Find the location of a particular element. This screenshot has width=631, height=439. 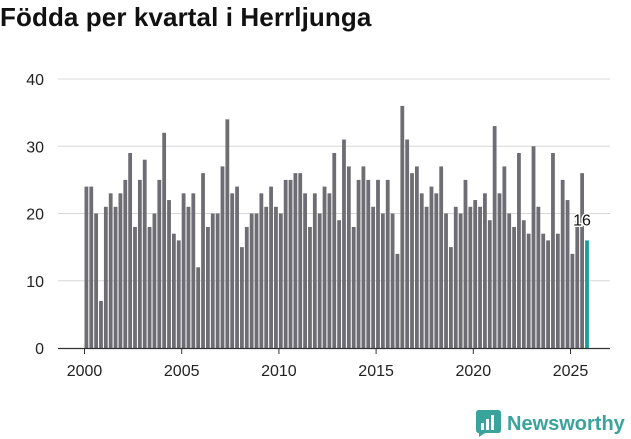

x-tick-label: 2025 is located at coordinates (571, 371).